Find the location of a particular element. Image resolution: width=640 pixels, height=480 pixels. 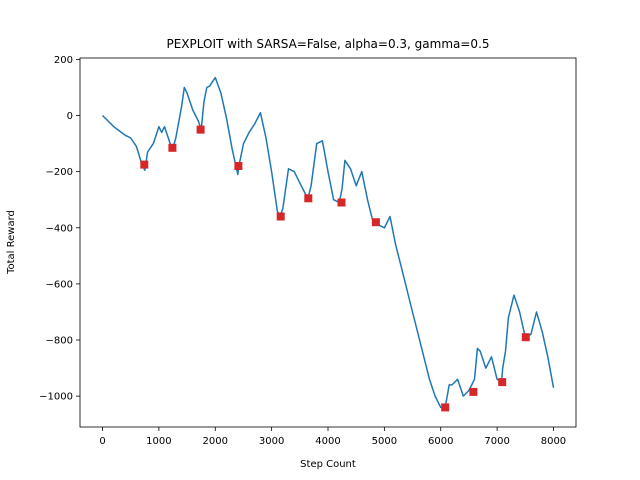

x-tick-label: 6000 is located at coordinates (440, 441).